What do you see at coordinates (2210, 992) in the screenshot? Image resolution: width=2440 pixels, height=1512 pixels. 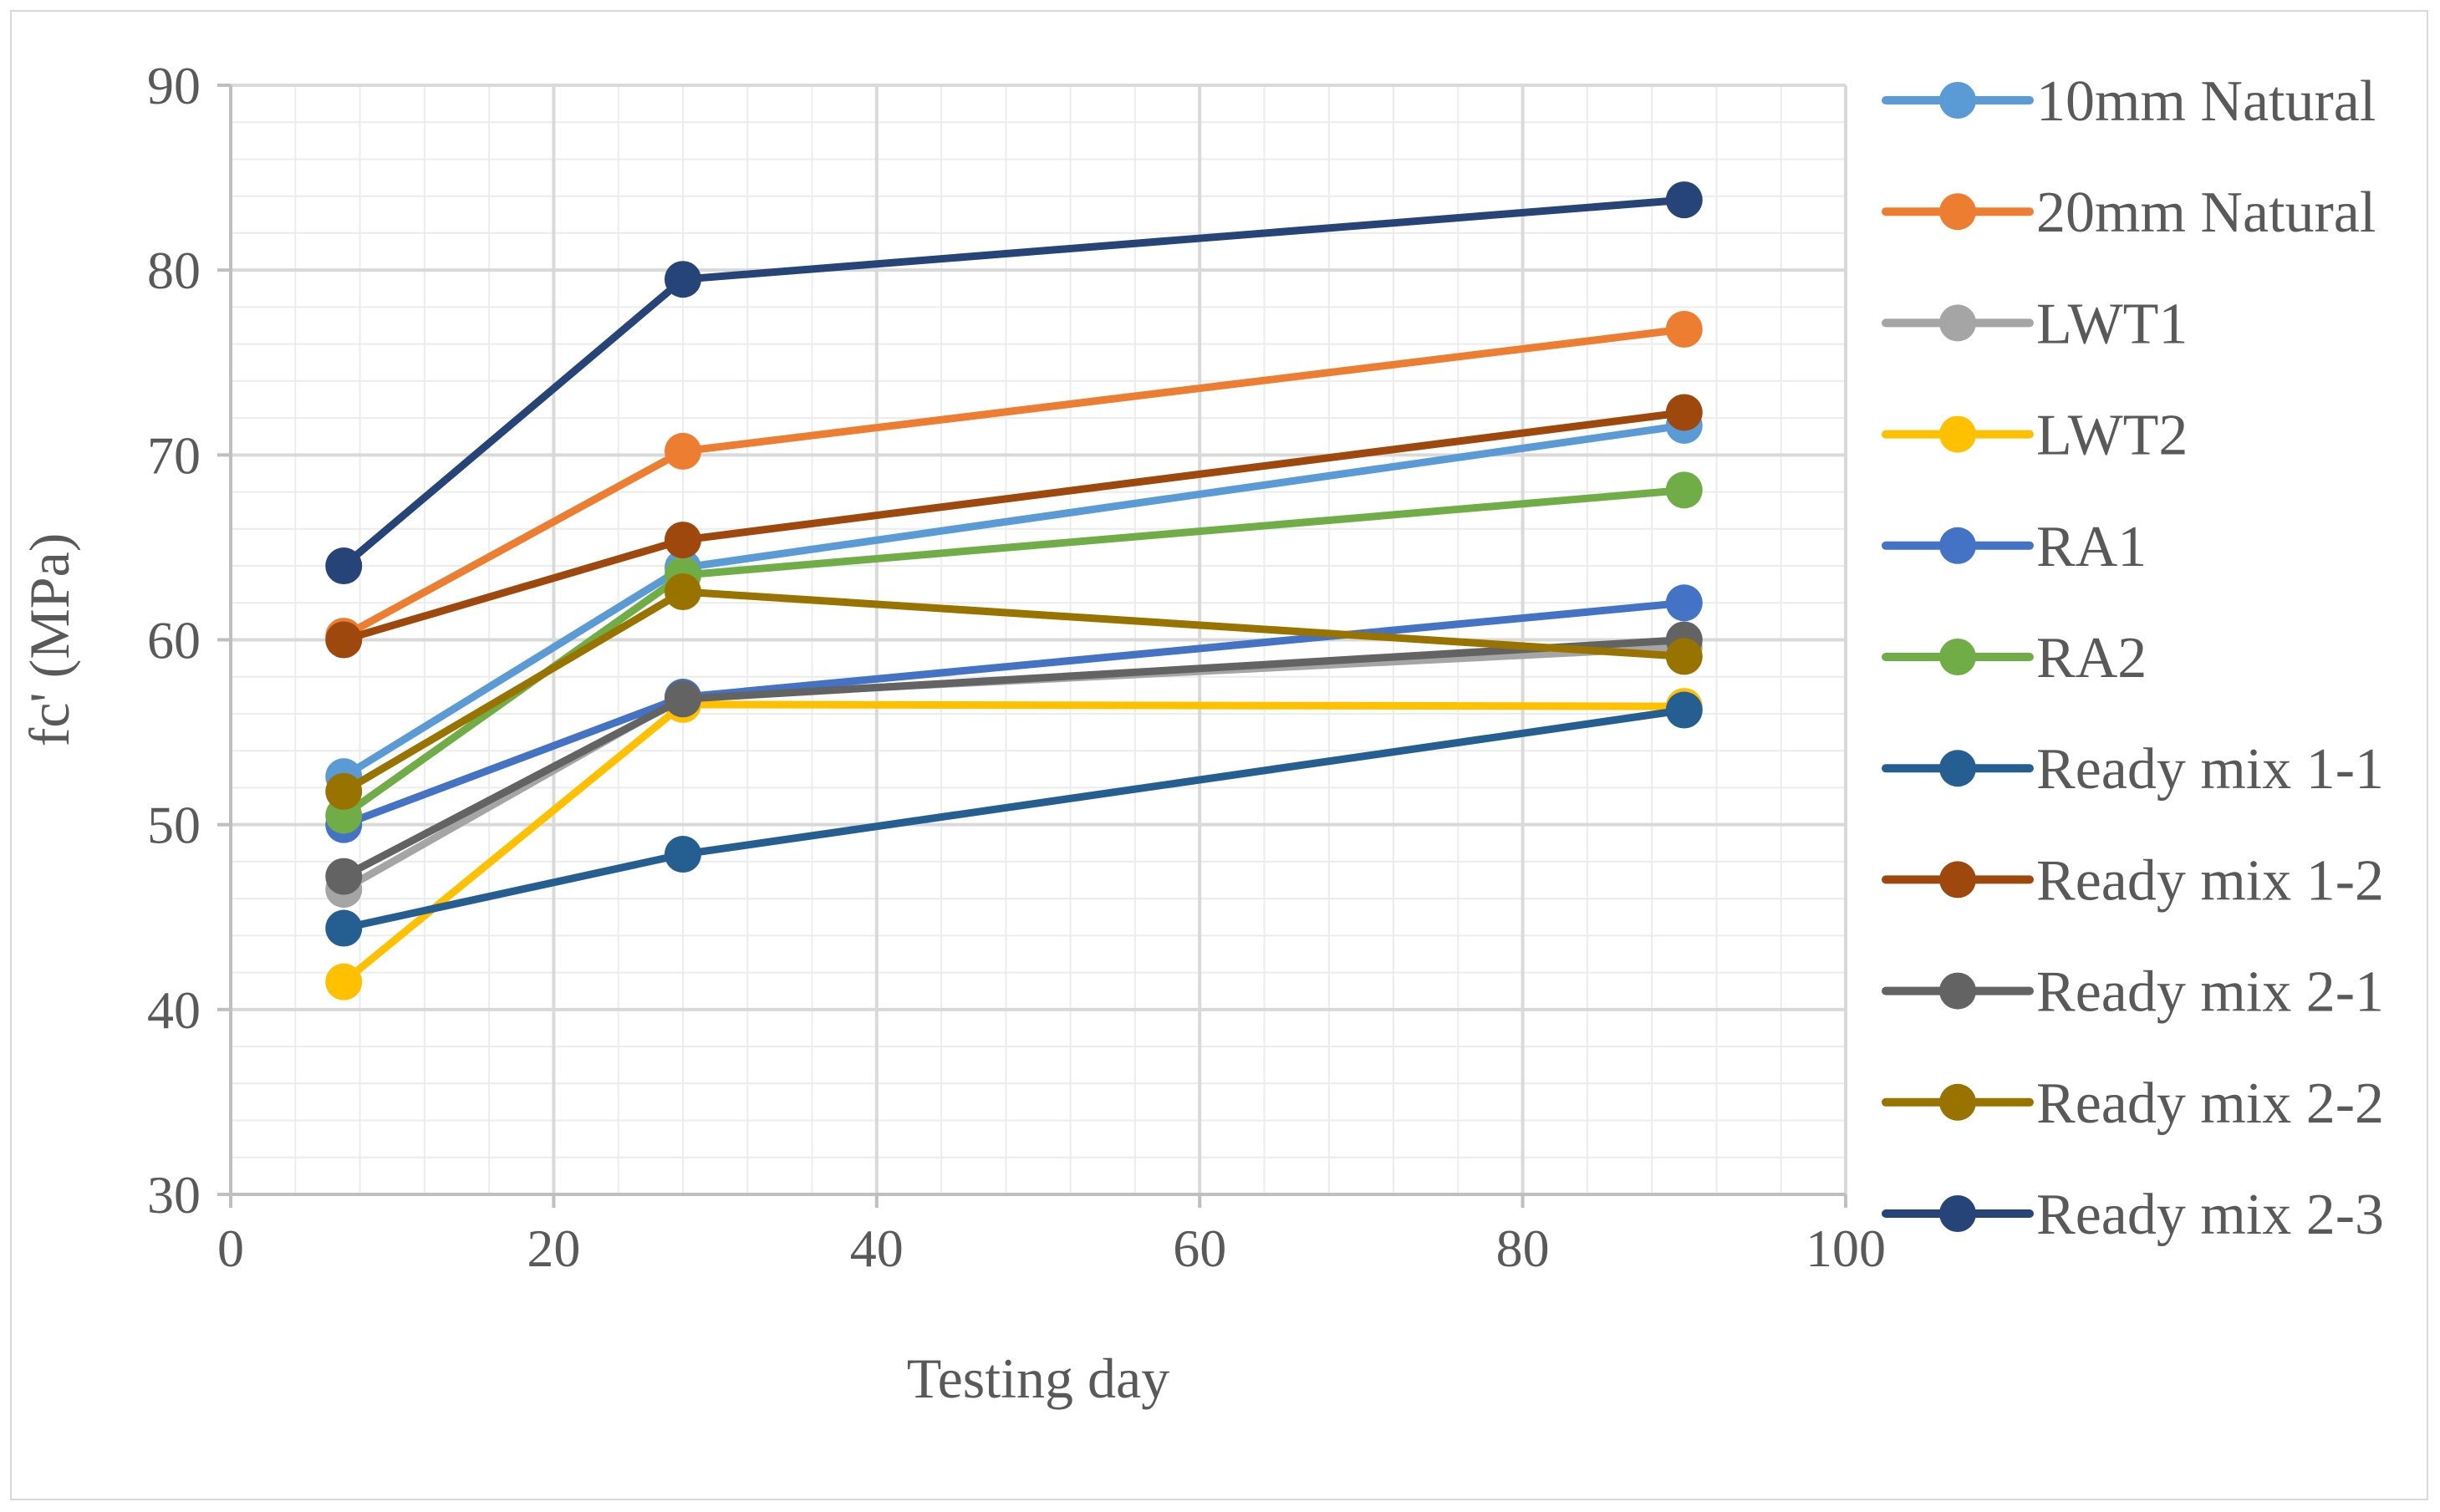 I see `legend-label: Ready mix 2-1` at bounding box center [2210, 992].